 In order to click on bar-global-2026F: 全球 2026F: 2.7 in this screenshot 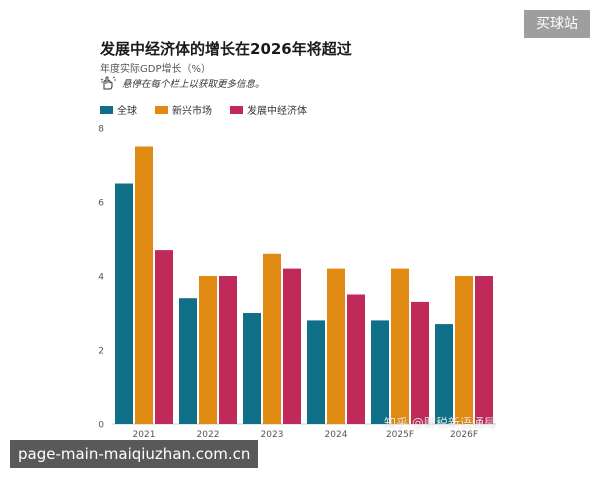, I will do `click(444, 374)`.